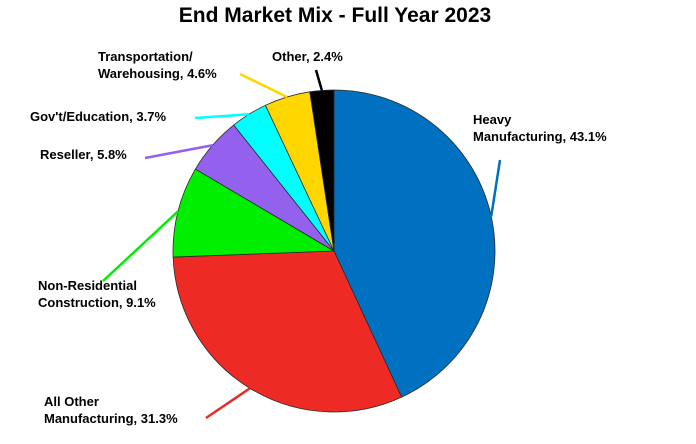 The width and height of the screenshot is (696, 444). I want to click on chart-title: End Market Mix - Full Year 2023, so click(335, 15).